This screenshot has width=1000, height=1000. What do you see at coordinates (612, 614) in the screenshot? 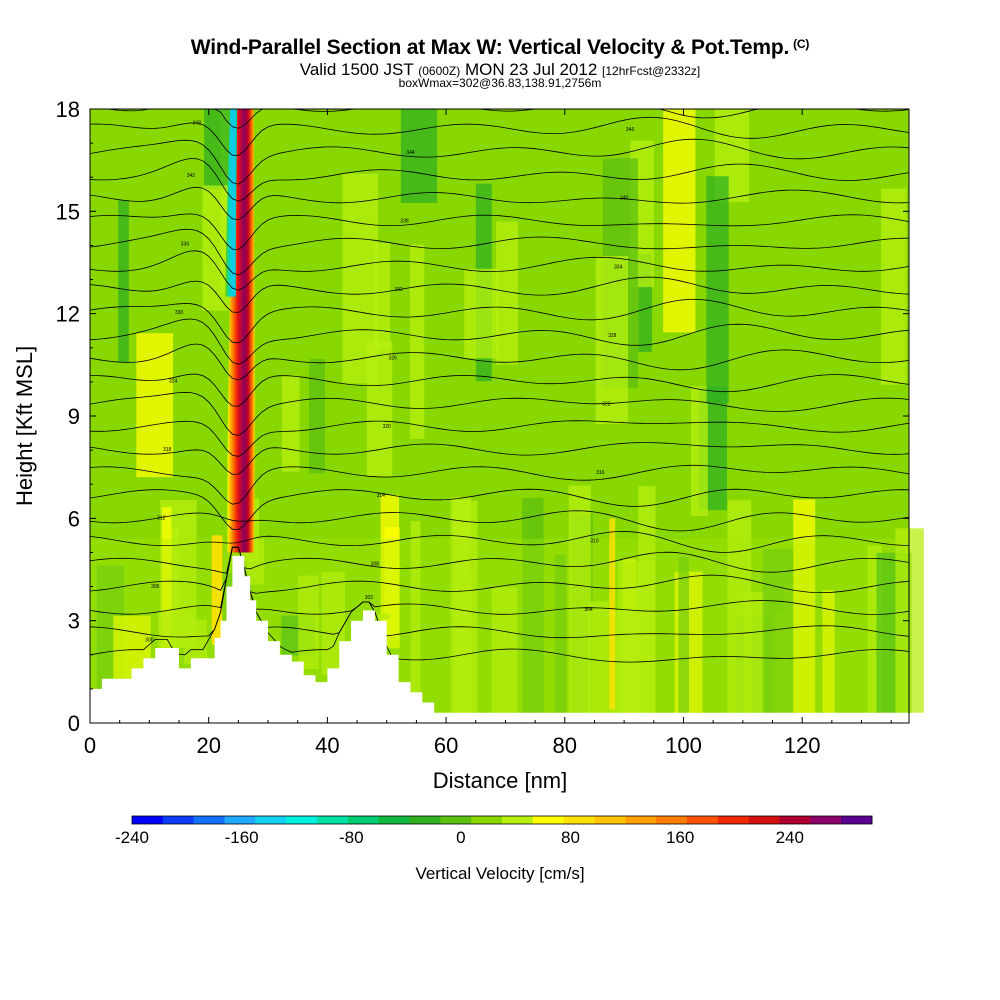
I see `updraft-streak` at bounding box center [612, 614].